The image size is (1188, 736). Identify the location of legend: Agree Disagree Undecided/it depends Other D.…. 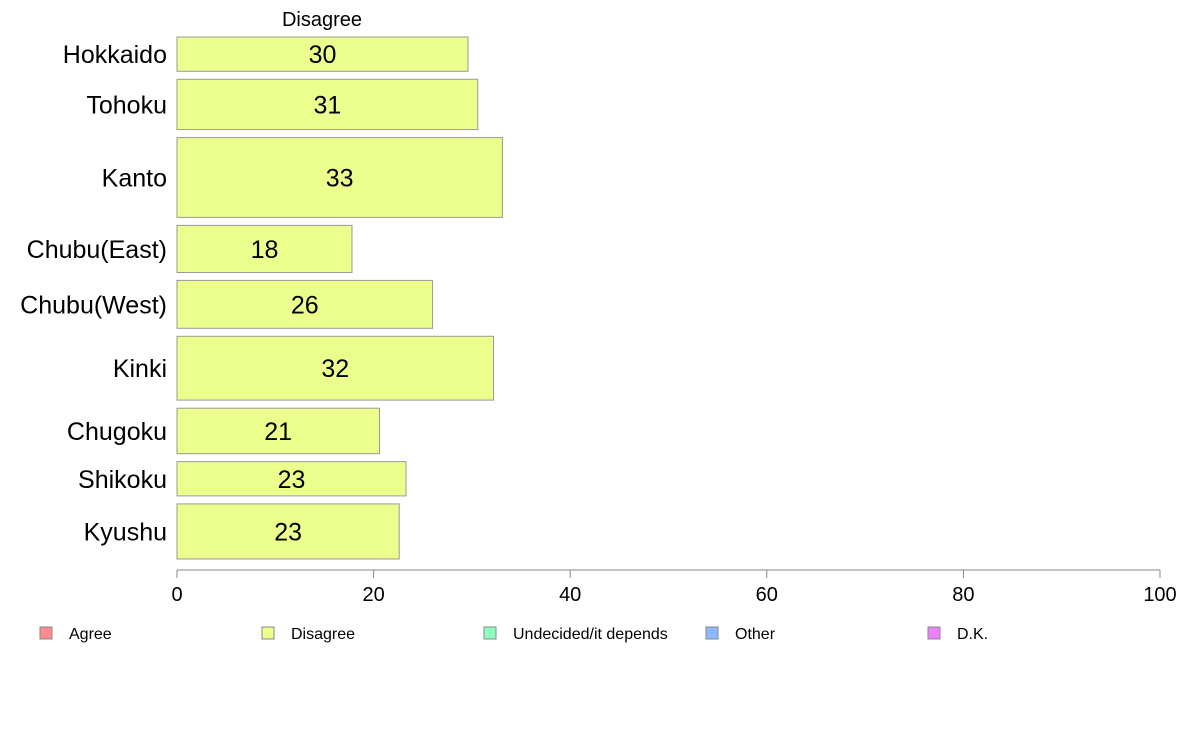
(513, 634).